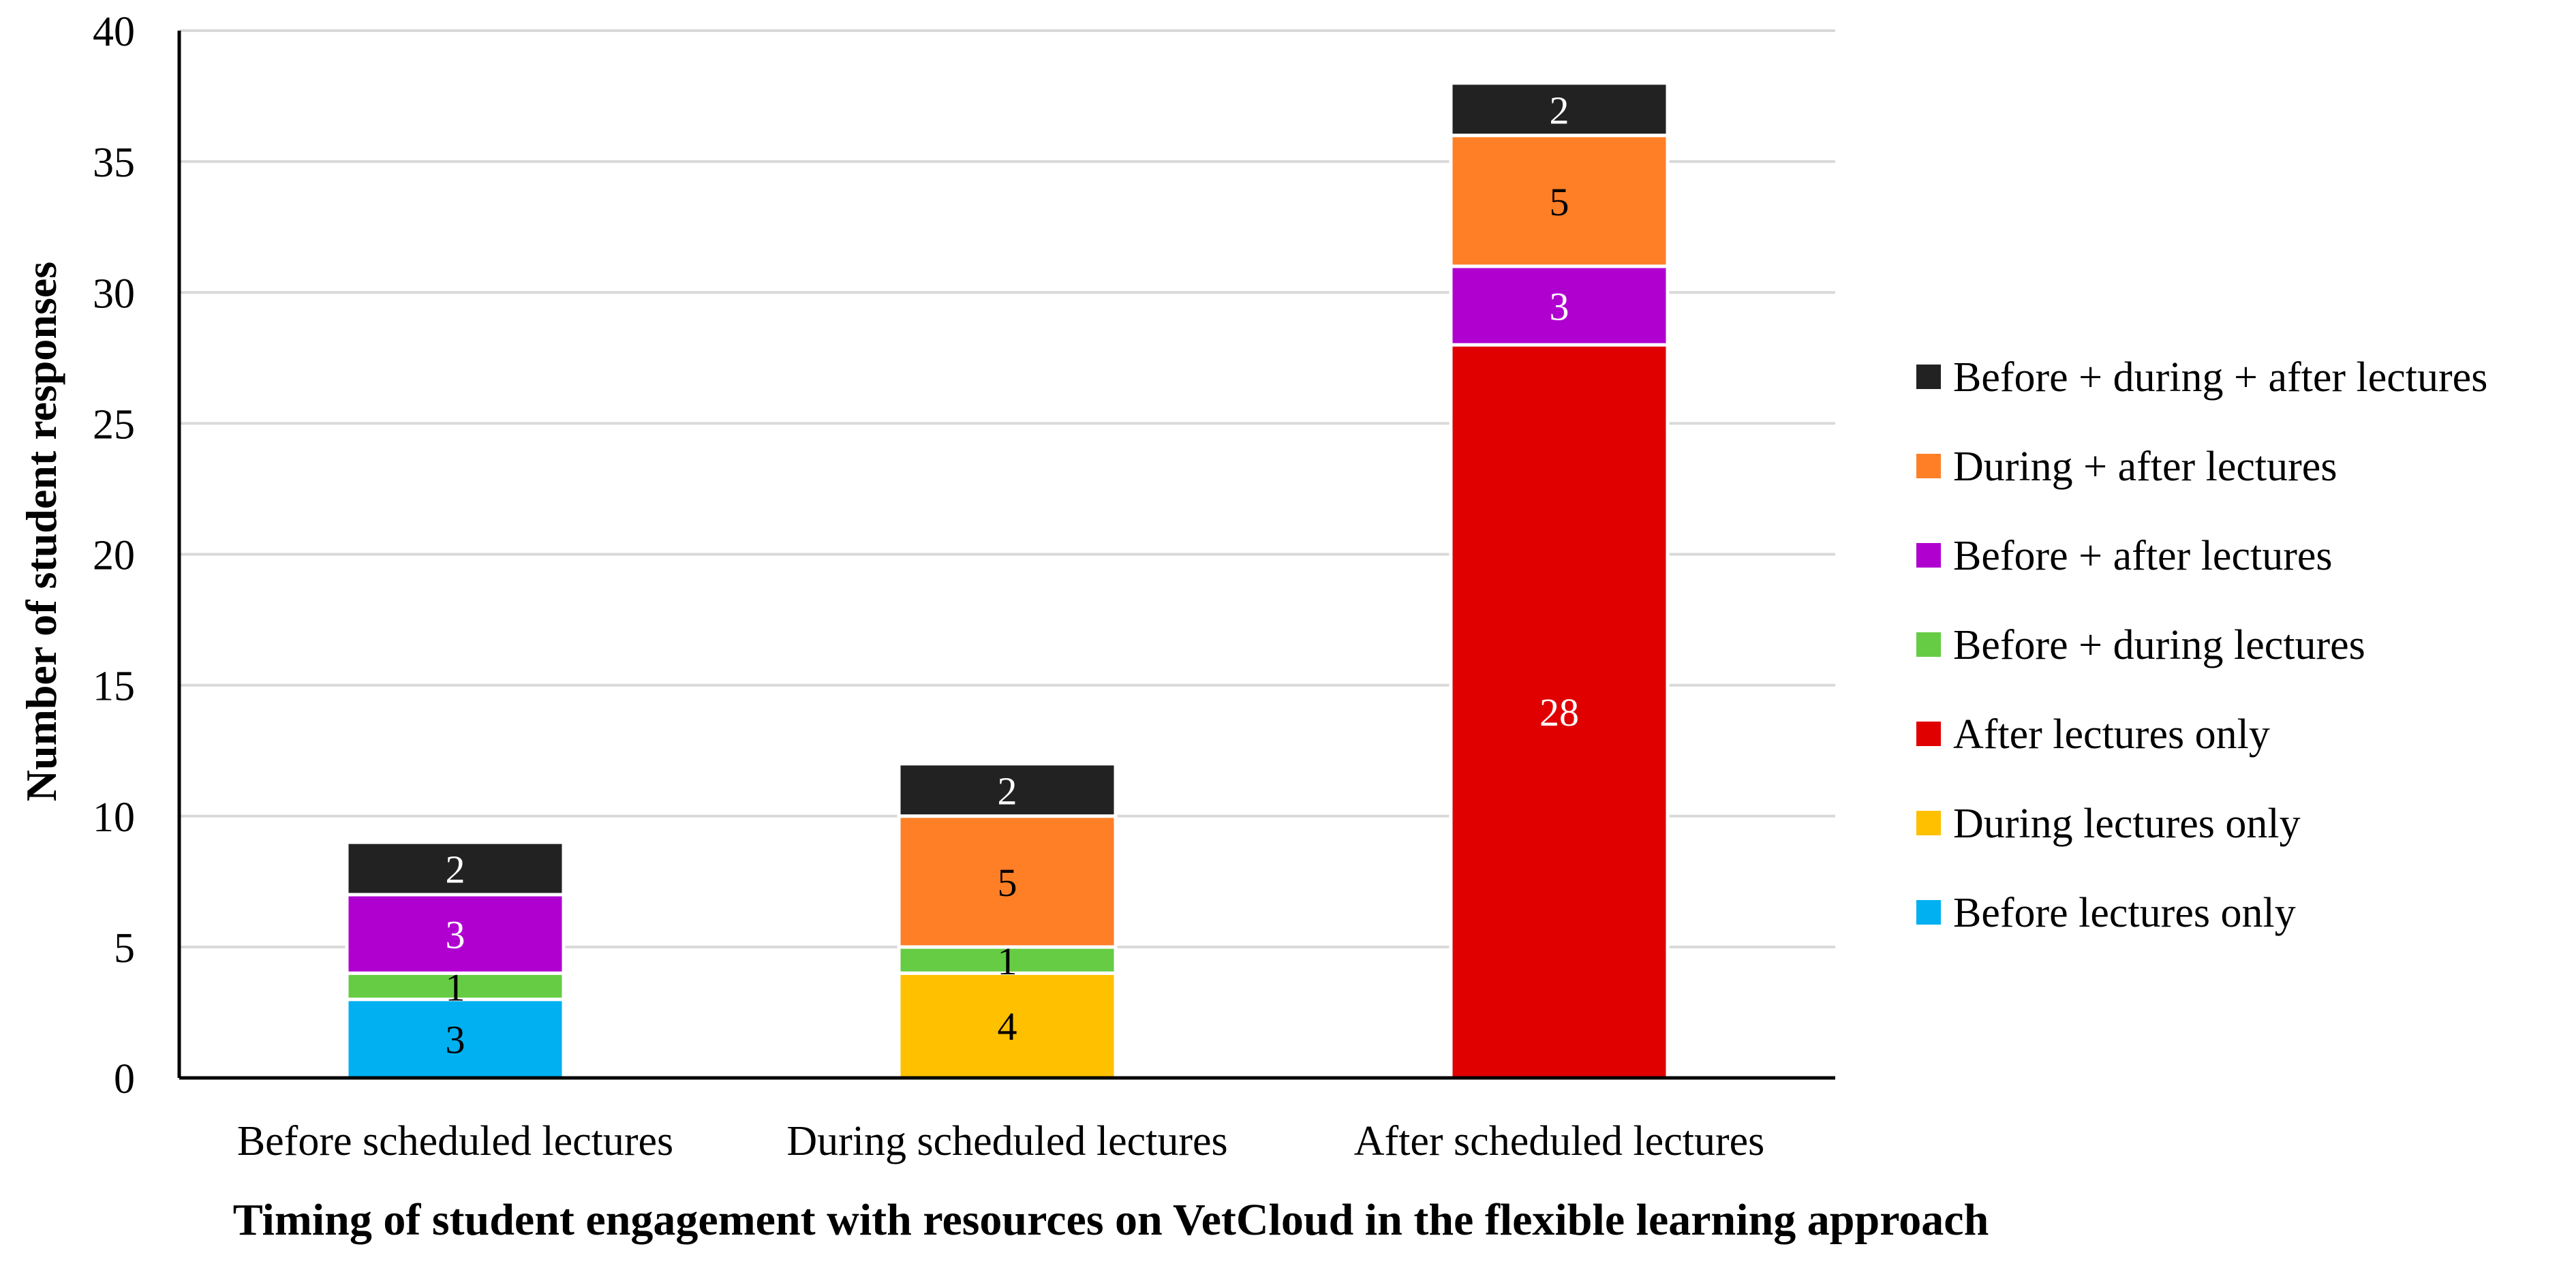 This screenshot has height=1268, width=2576. Describe the element at coordinates (114, 425) in the screenshot. I see `y-tick-label: 25` at that location.